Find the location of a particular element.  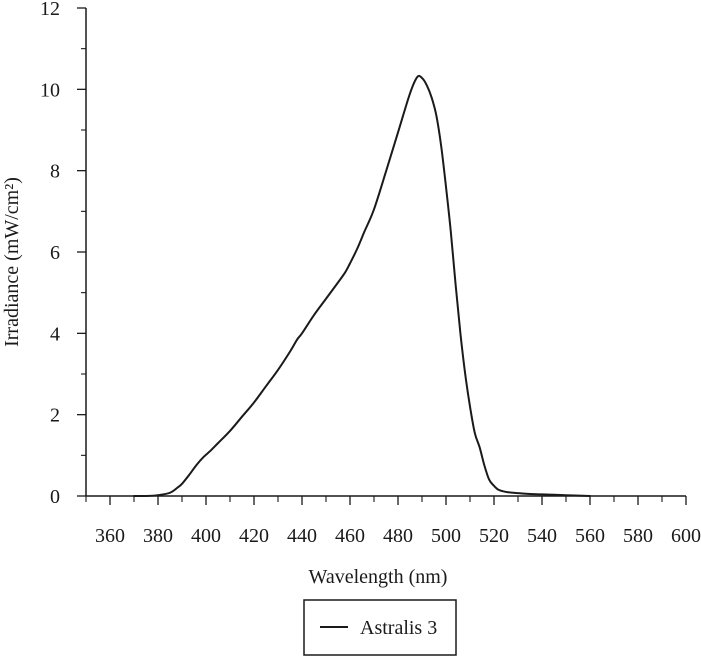

legend-label-astralis-3: Astralis 3 is located at coordinates (398, 628).